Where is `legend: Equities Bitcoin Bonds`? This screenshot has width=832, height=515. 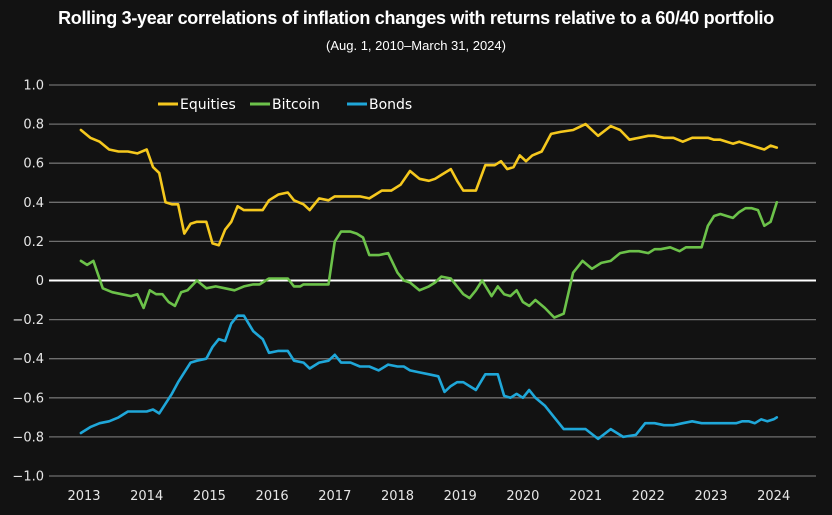
legend: Equities Bitcoin Bonds is located at coordinates (285, 105).